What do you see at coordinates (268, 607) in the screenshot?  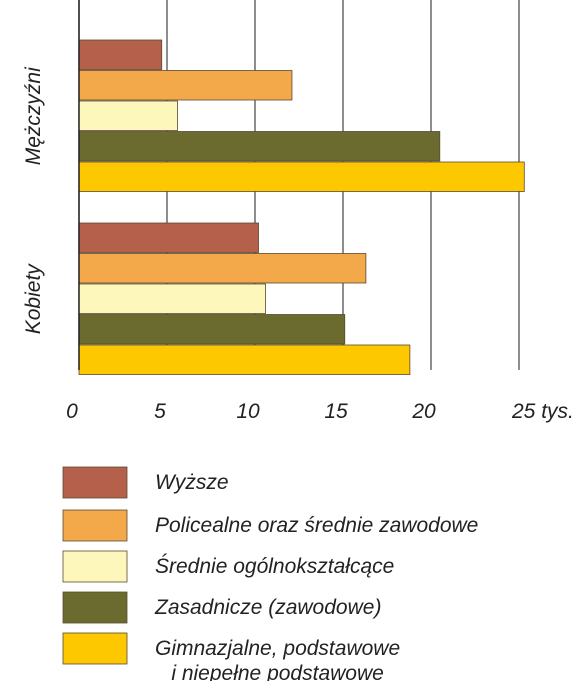 I see `legend-label: Zasadnicze (zawodowe)` at bounding box center [268, 607].